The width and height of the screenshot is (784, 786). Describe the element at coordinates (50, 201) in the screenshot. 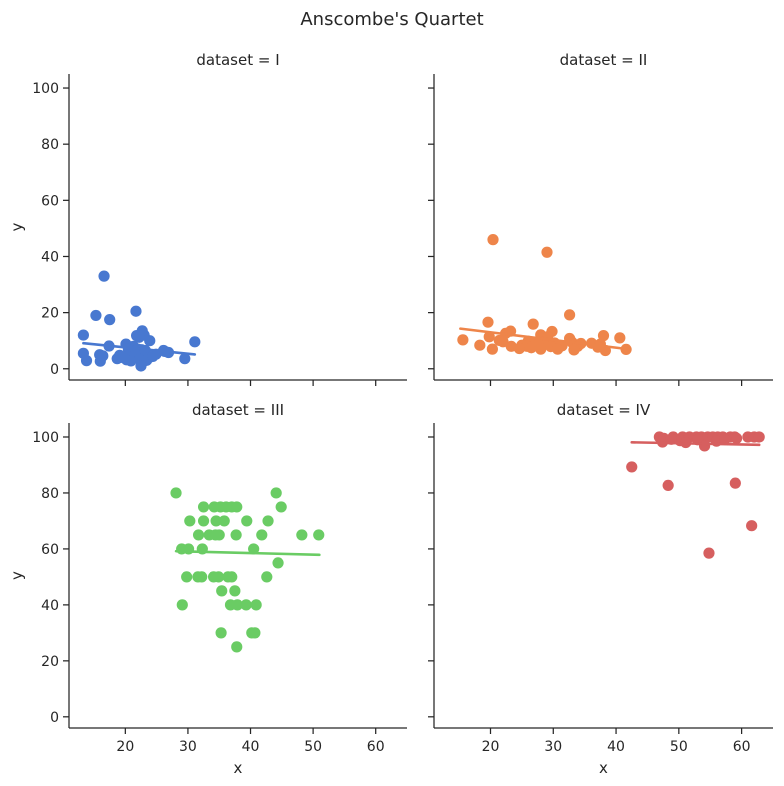

I see `panel-i-y-tick-label: 60` at that location.